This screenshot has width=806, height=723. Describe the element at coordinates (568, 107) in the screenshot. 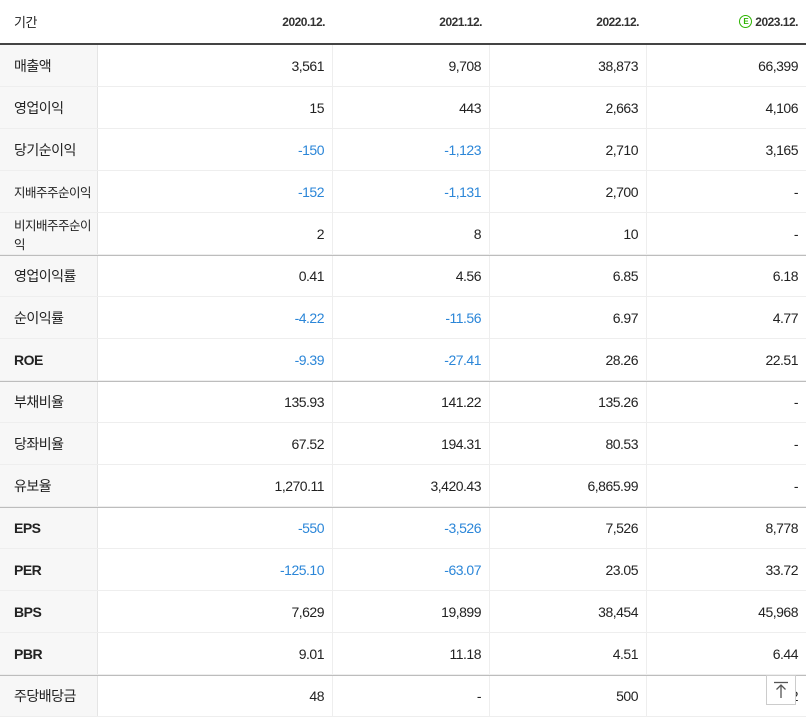

I see `row-value: 2,663` at that location.